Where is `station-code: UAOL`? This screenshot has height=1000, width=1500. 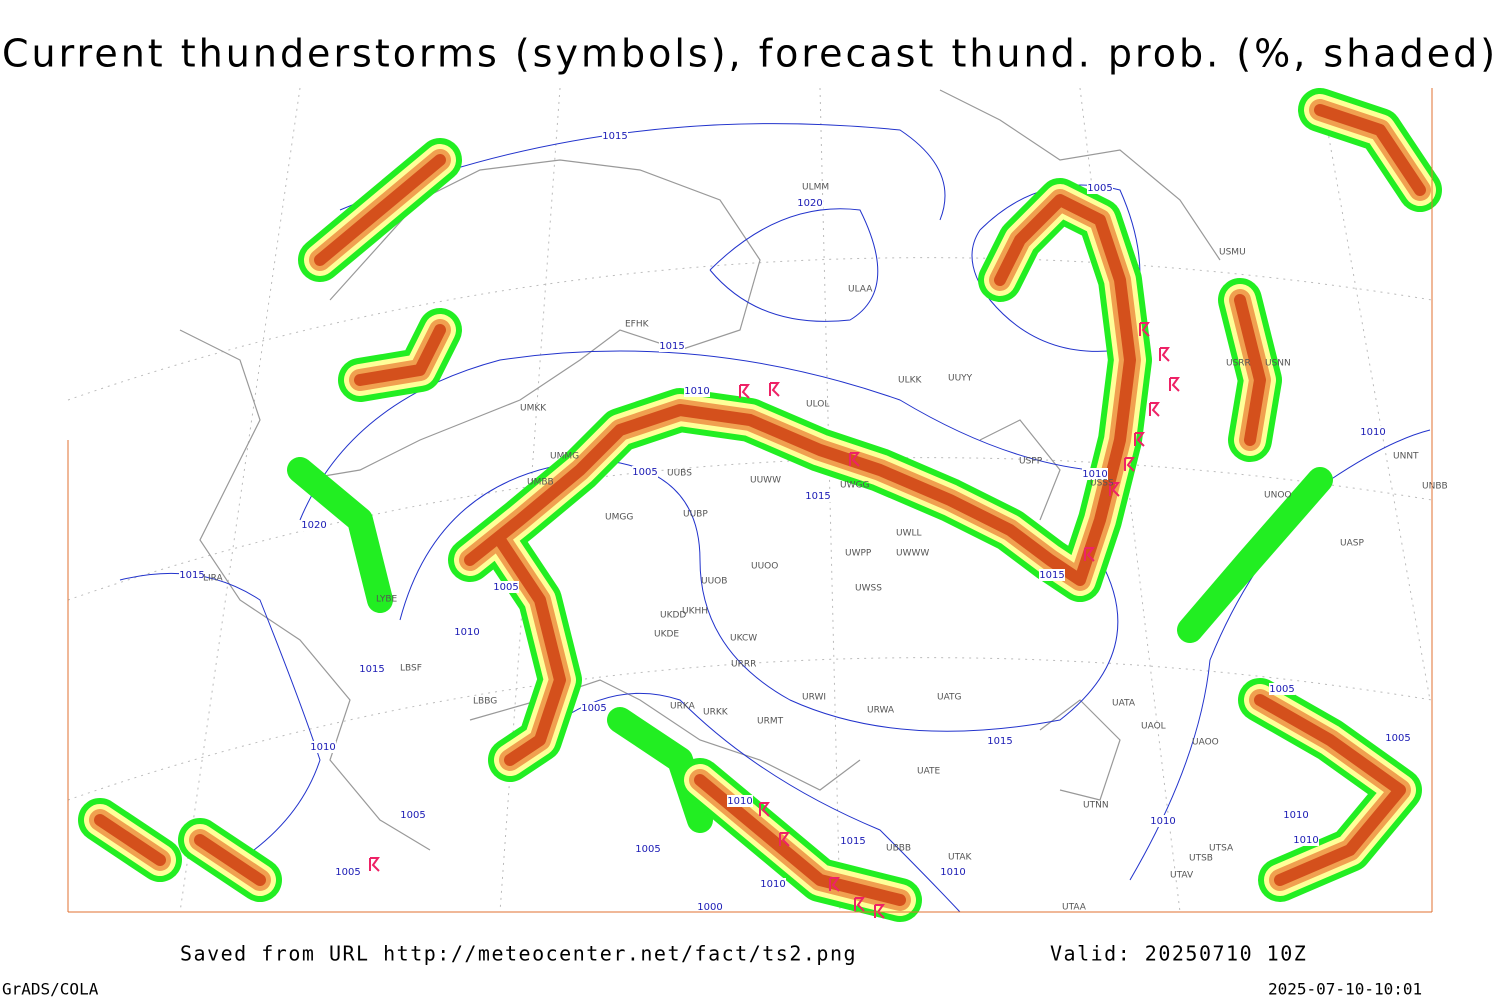 station-code: UAOL is located at coordinates (1153, 727).